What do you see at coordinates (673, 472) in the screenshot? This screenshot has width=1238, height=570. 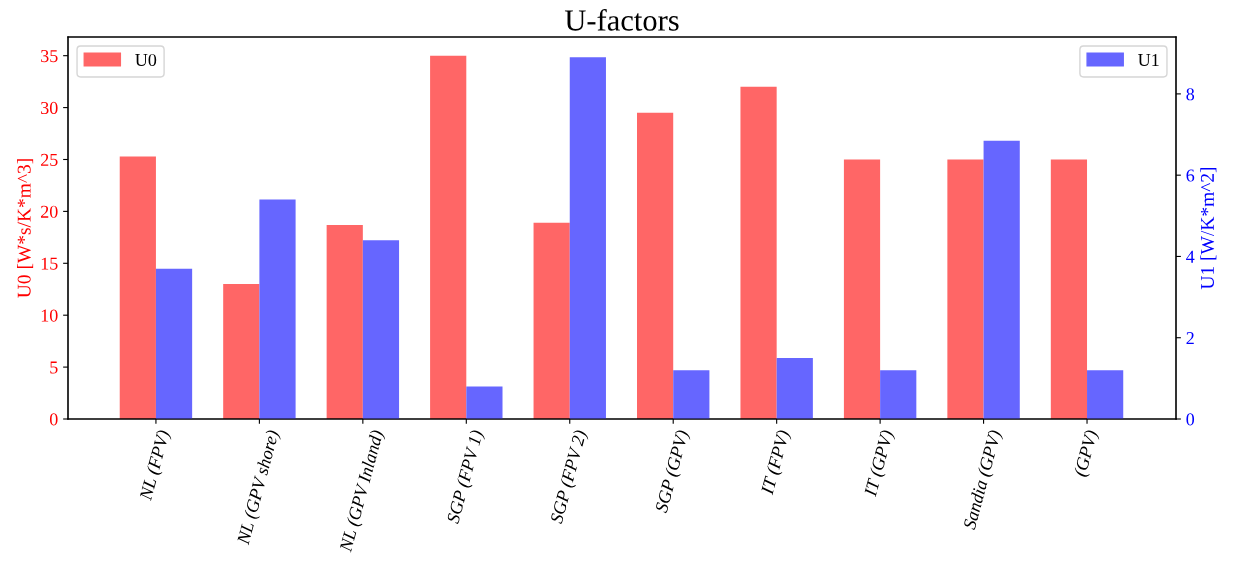 I see `x-tick-label: SGP (GPV)` at bounding box center [673, 472].